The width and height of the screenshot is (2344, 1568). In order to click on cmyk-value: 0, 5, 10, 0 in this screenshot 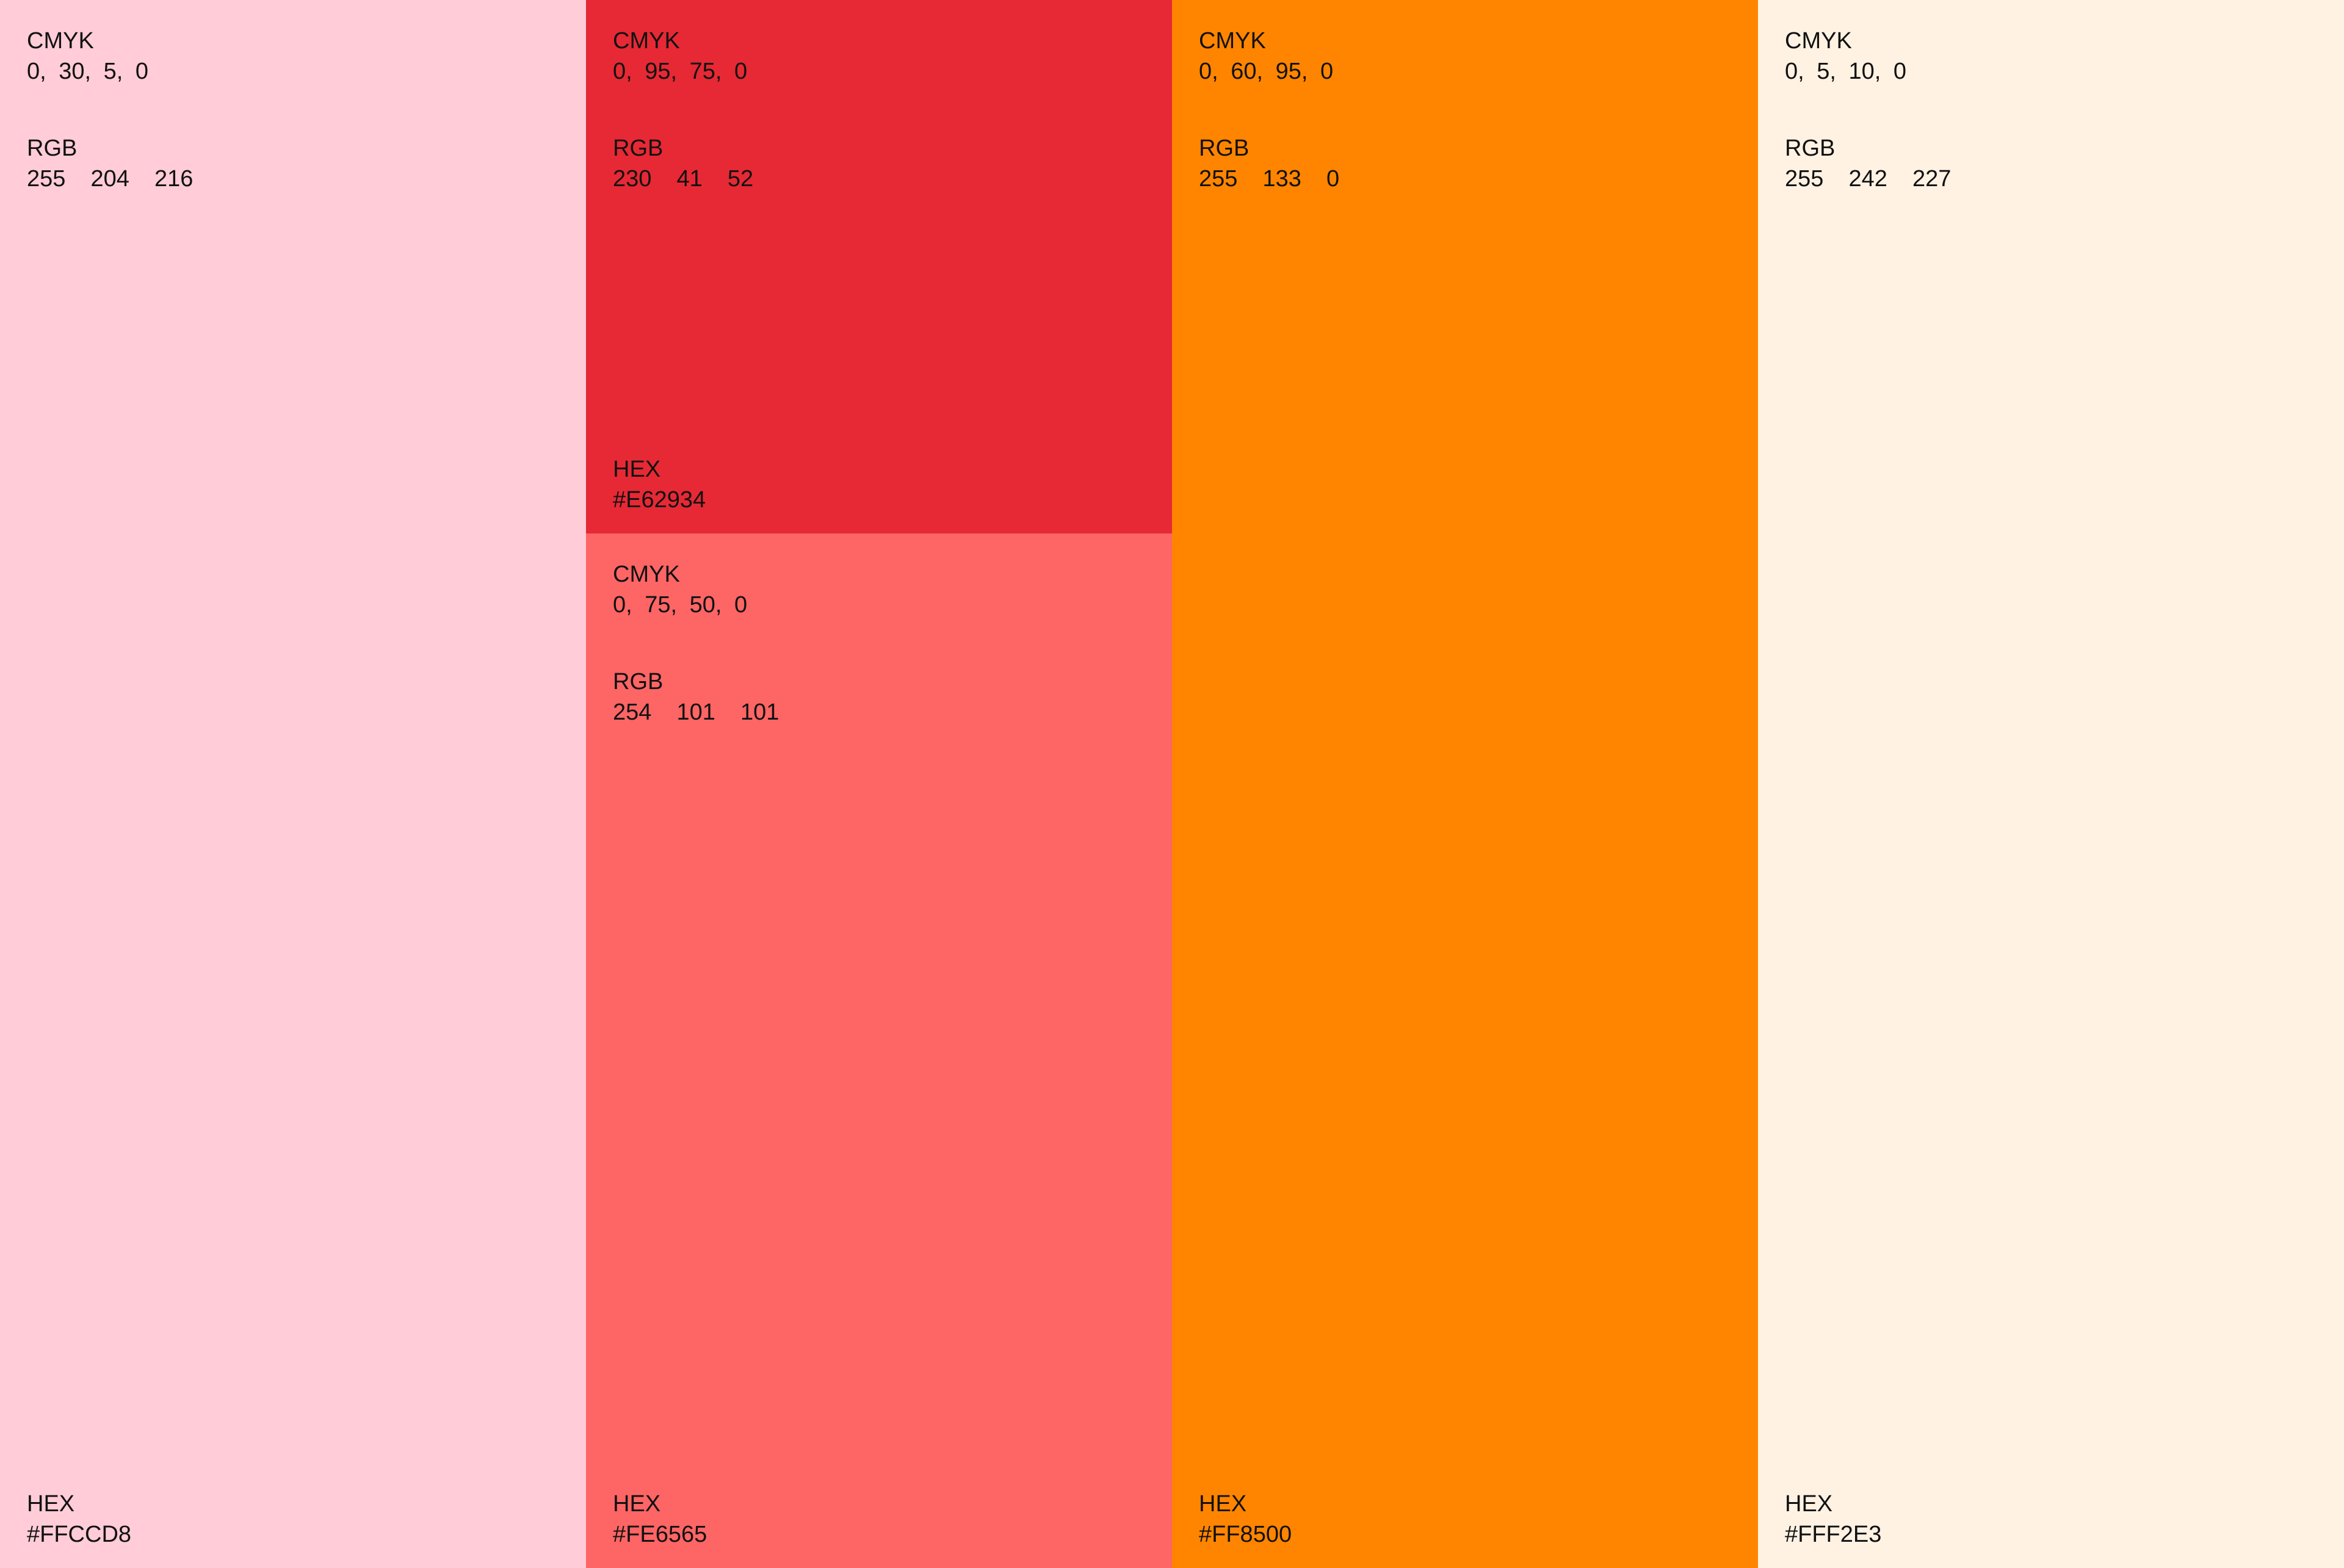, I will do `click(1846, 71)`.